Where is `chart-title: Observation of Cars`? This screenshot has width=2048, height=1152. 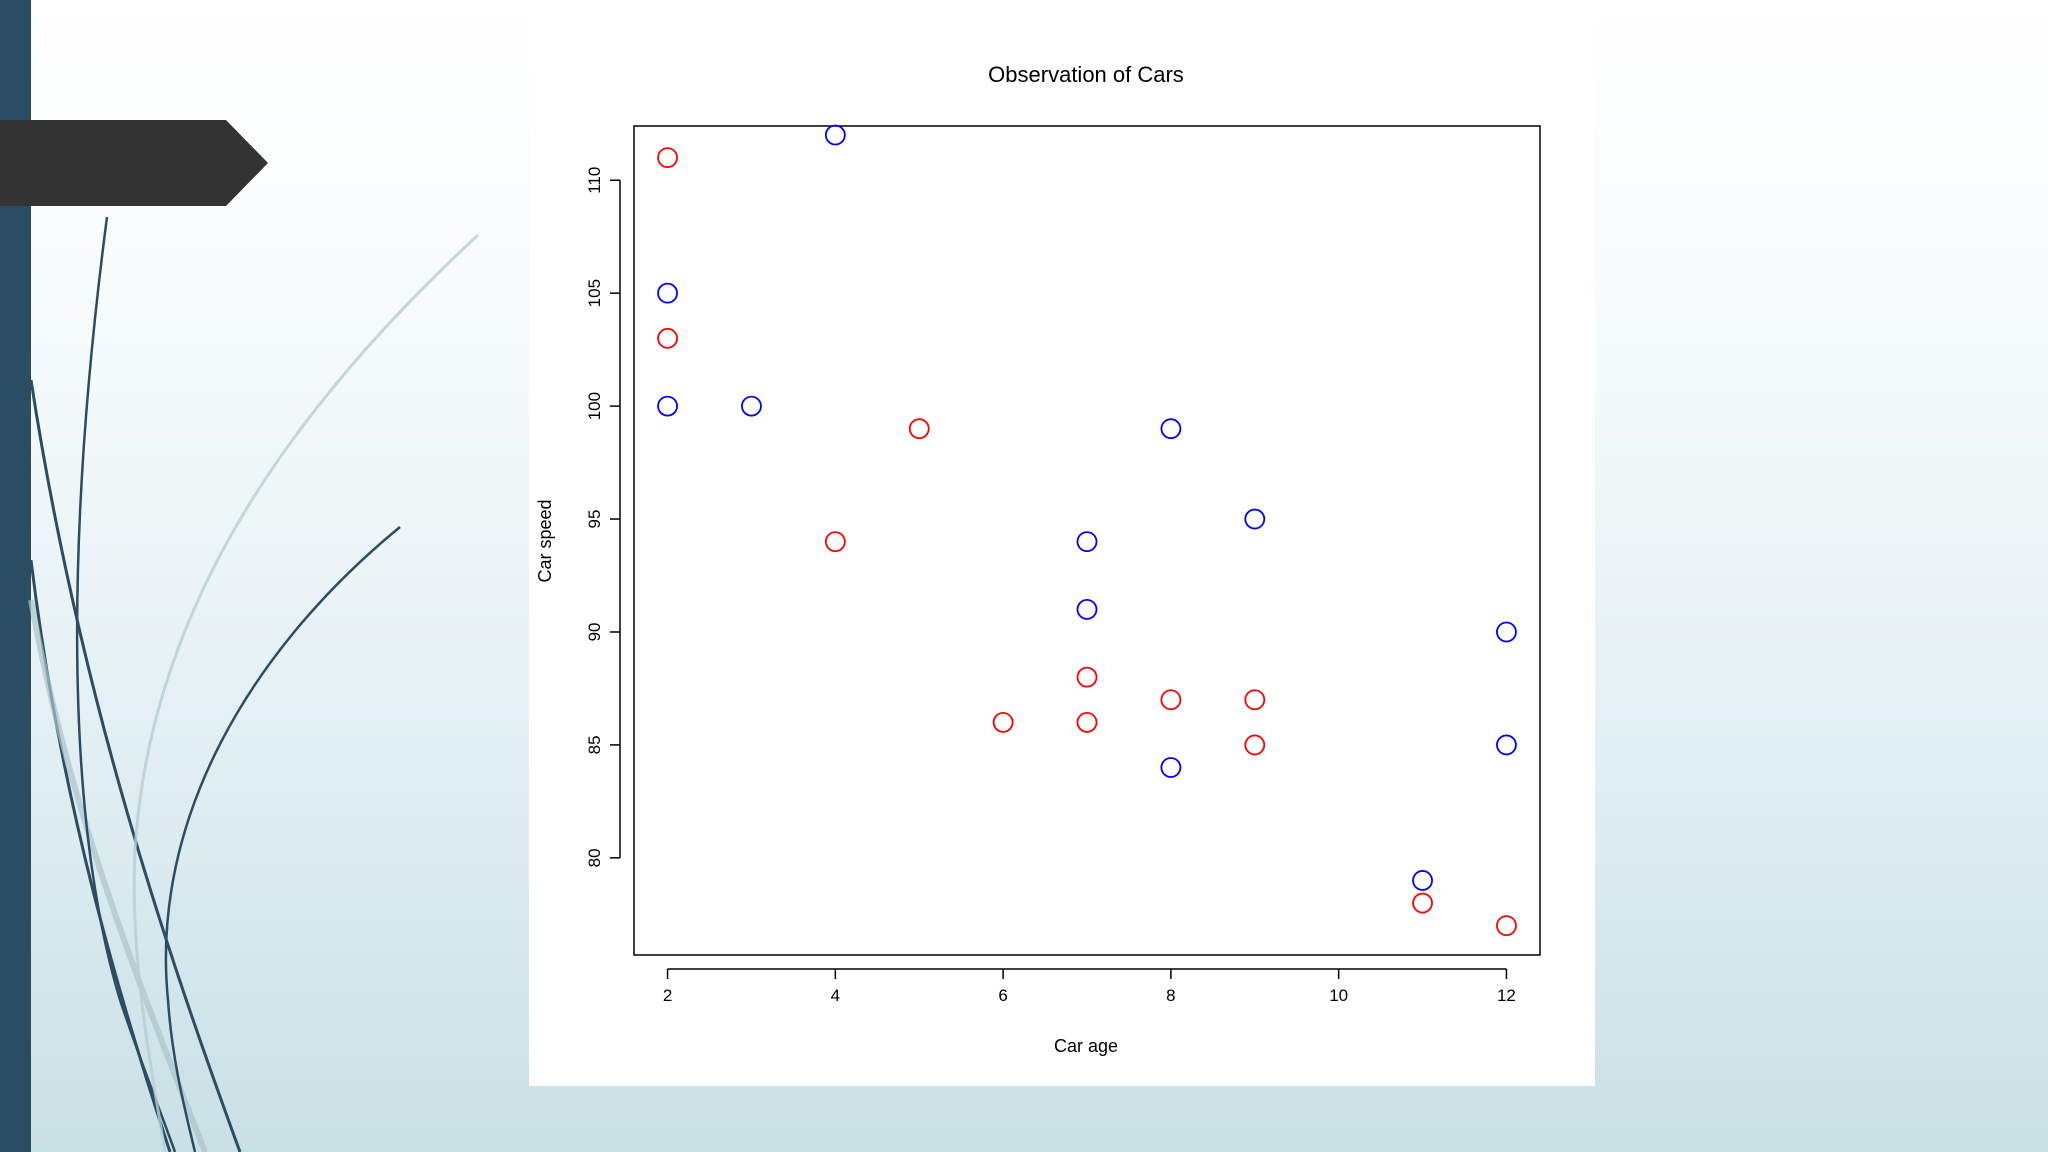 chart-title: Observation of Cars is located at coordinates (1086, 74).